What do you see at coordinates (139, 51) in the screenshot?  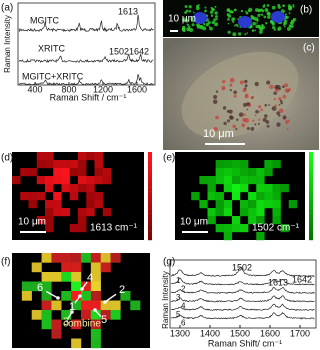 I see `peak-label: 1642` at bounding box center [139, 51].